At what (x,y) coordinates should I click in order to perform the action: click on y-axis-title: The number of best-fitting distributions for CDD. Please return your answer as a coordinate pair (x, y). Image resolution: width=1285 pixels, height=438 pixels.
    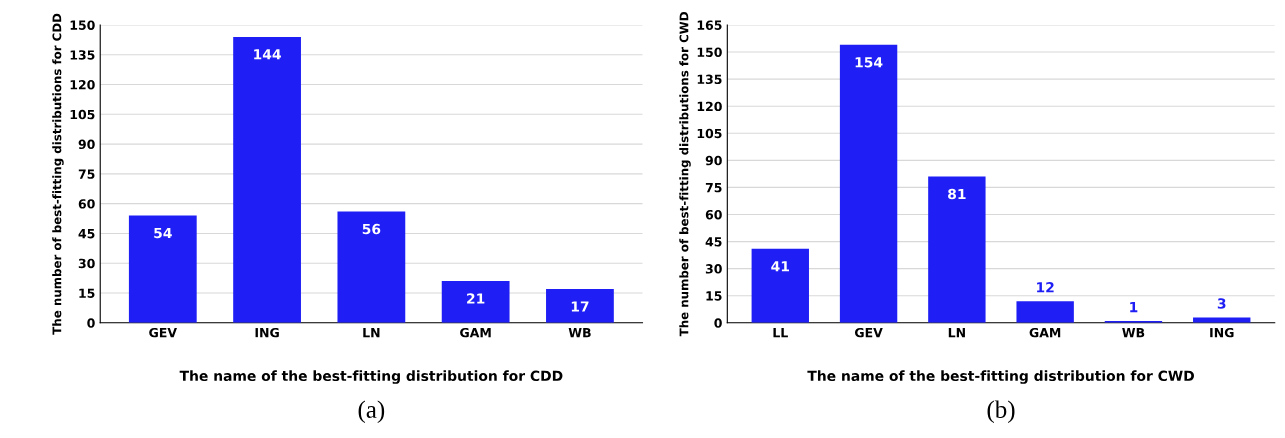
    Looking at the image, I should click on (58, 174).